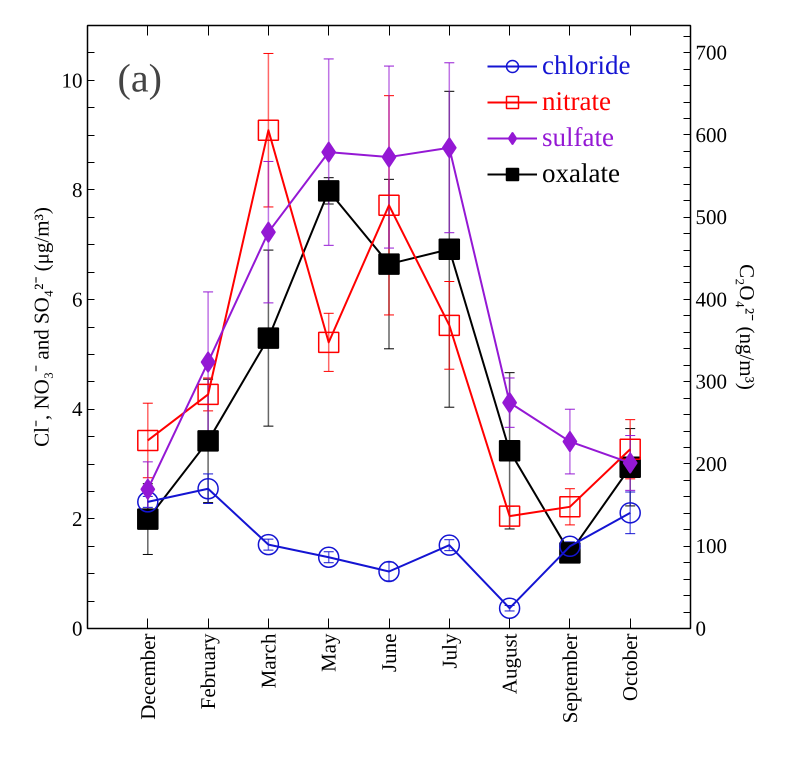 This screenshot has width=803, height=768. I want to click on y-tick-label: 2, so click(77, 518).